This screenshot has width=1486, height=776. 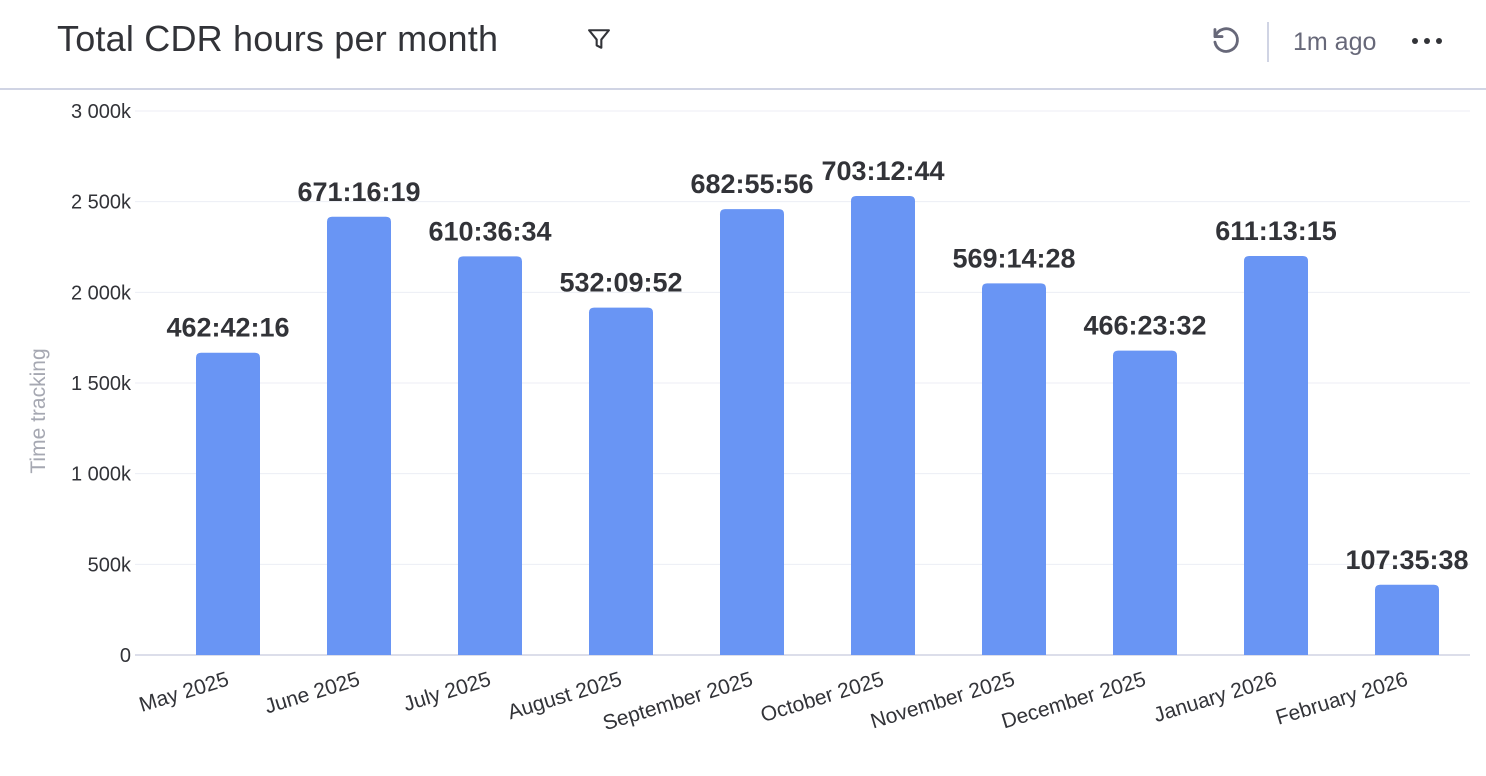 I want to click on x-tick-label: January 2026, so click(x=1215, y=697).